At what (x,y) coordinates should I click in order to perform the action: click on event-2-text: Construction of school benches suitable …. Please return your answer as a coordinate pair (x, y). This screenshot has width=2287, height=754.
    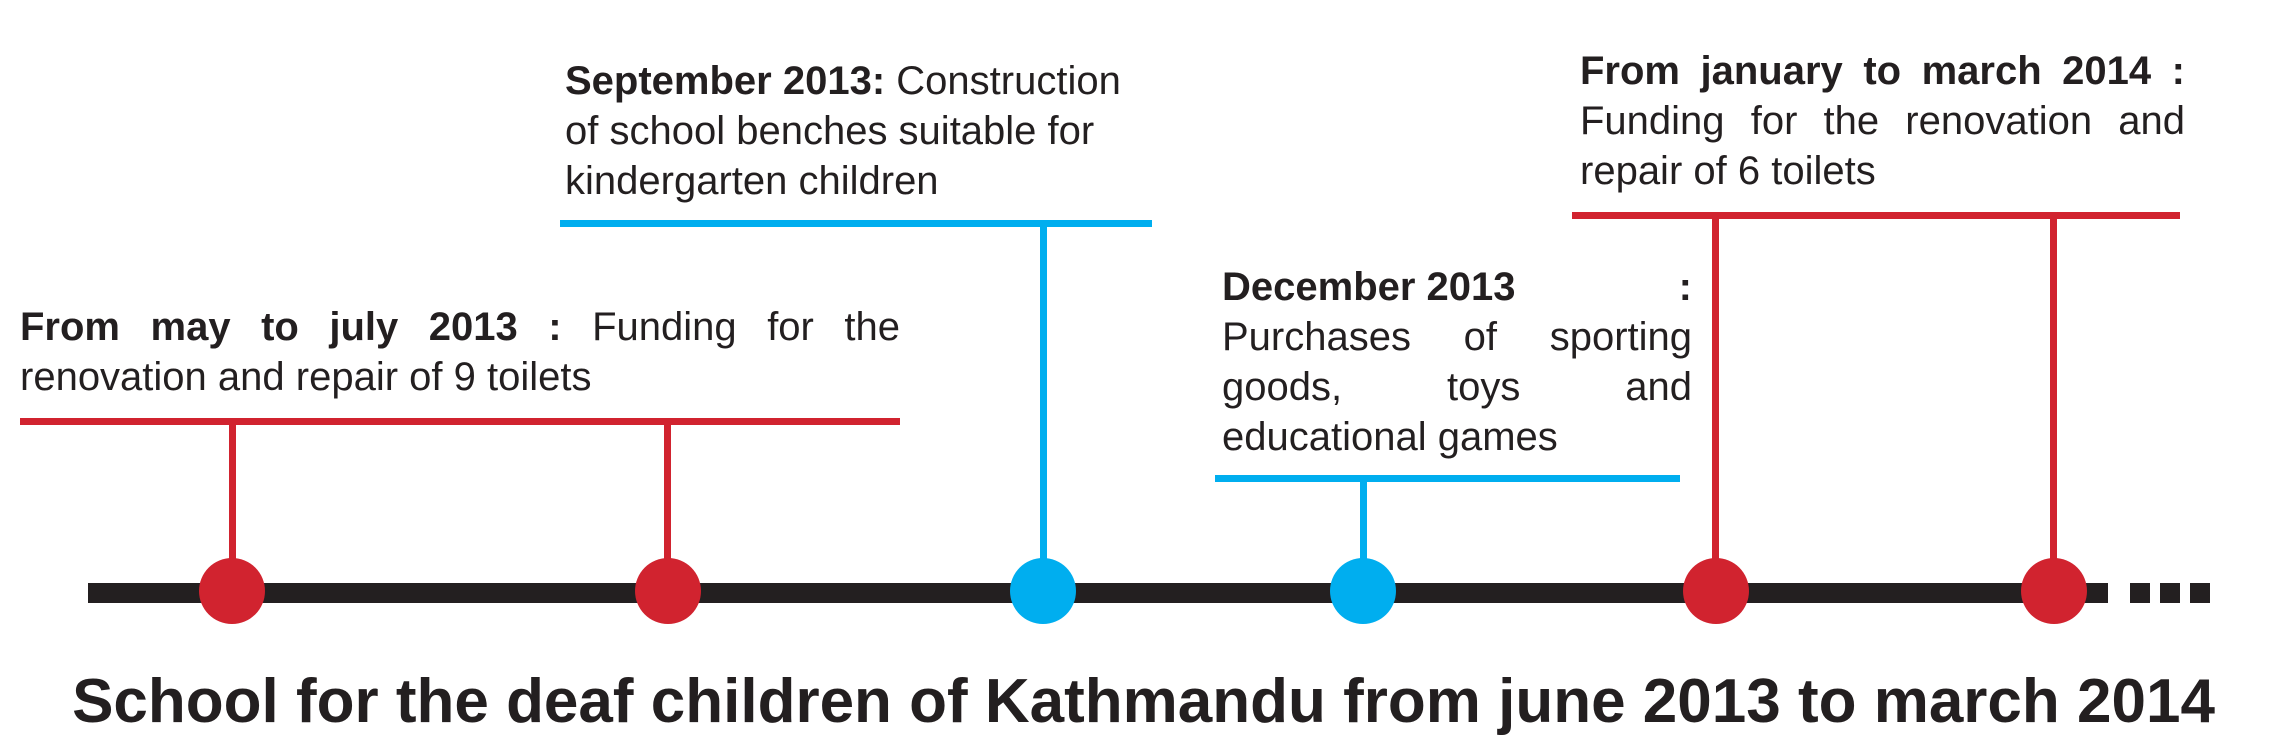
    Looking at the image, I should click on (843, 131).